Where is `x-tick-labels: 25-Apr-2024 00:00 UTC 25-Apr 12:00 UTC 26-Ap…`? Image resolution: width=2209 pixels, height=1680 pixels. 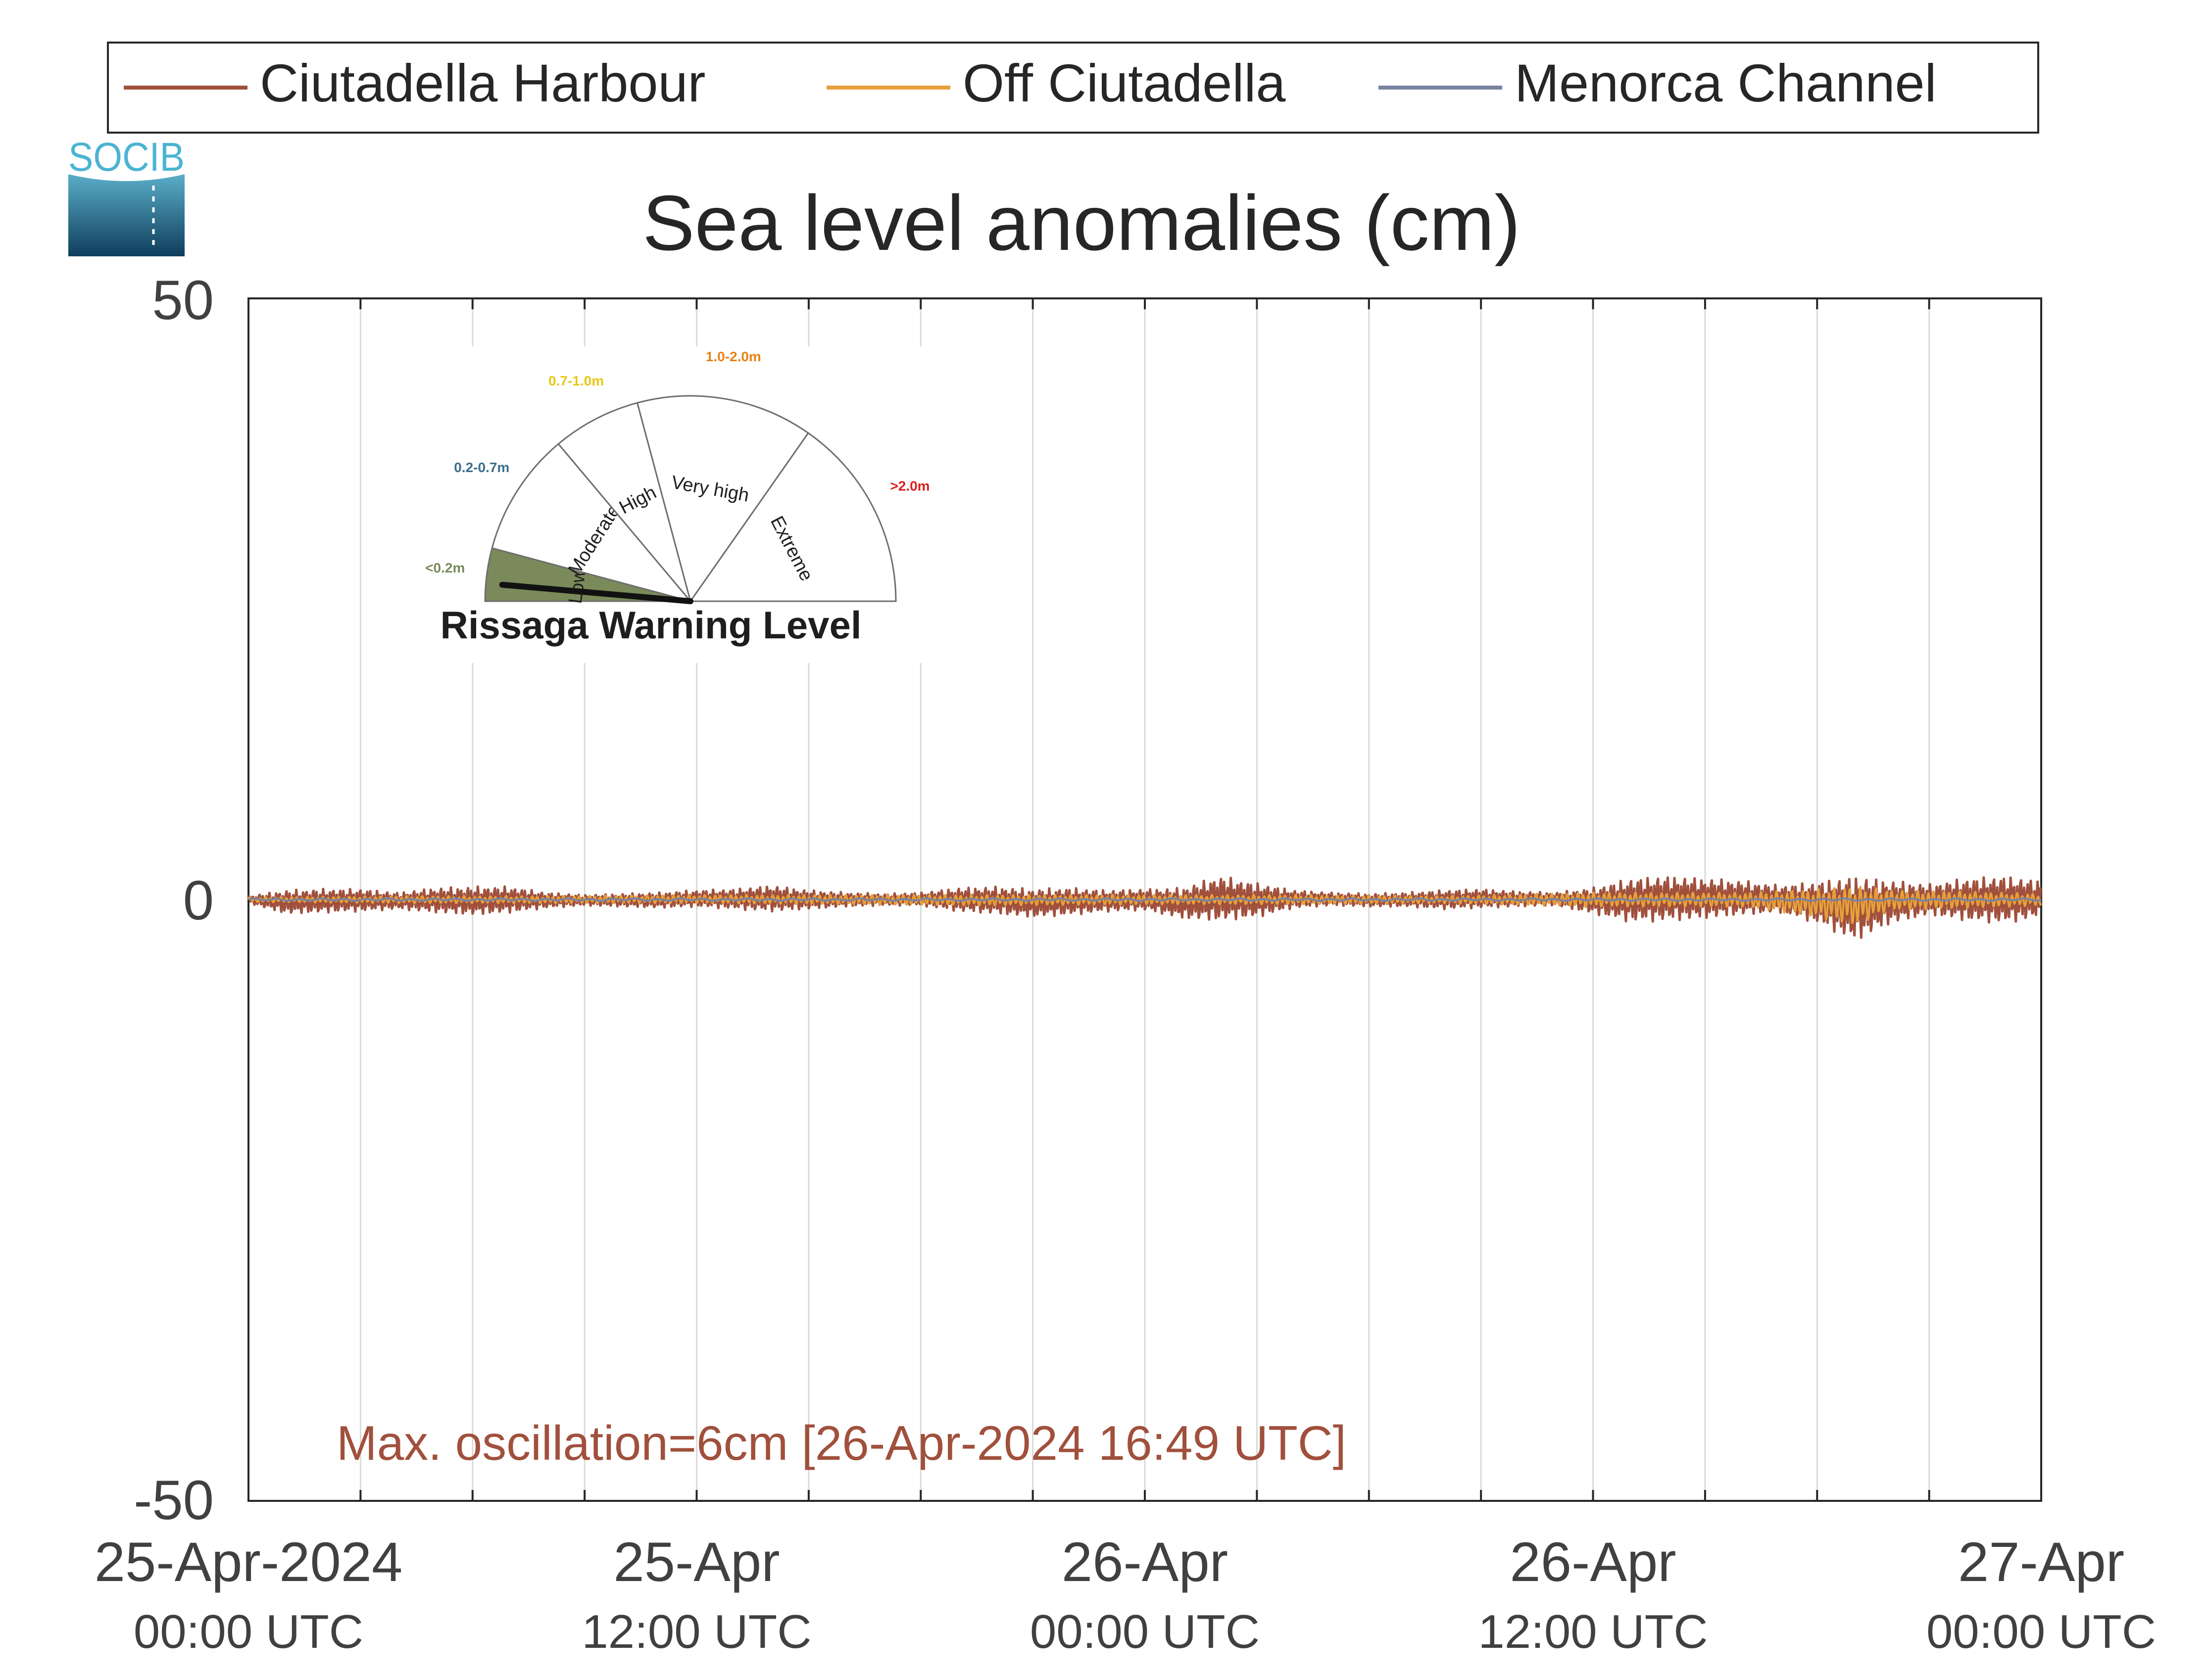
x-tick-labels: 25-Apr-2024 00:00 UTC 25-Apr 12:00 UTC 26-Ap… is located at coordinates (1125, 1595).